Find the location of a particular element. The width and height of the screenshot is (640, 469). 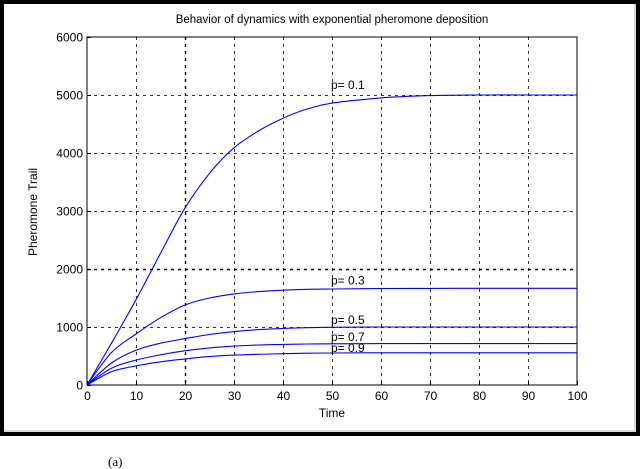

curve-labels: p= 0.1 p= 0.3 p= 0.5 p= 0.7p= 0.9 is located at coordinates (348, 216).